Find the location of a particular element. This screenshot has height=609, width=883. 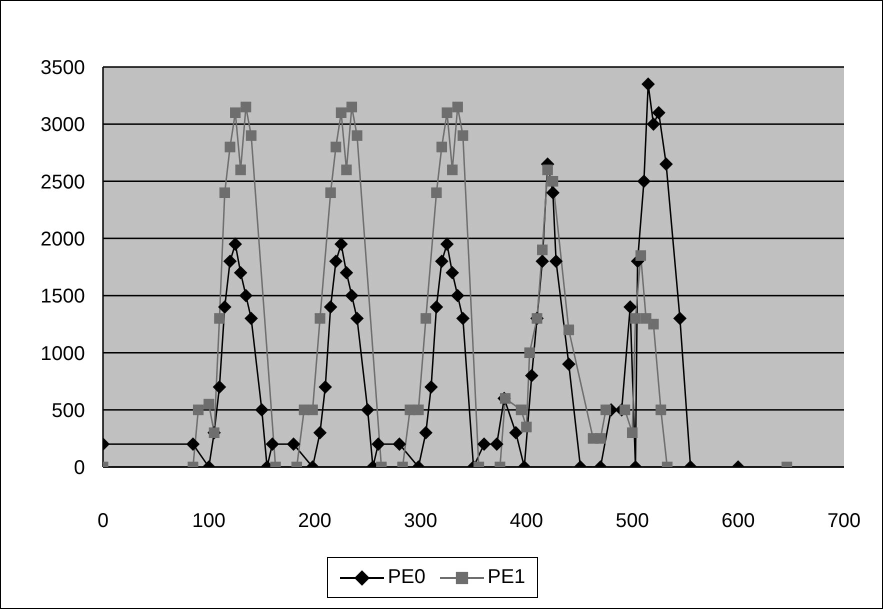

x-tick-label: 700 is located at coordinates (844, 521).